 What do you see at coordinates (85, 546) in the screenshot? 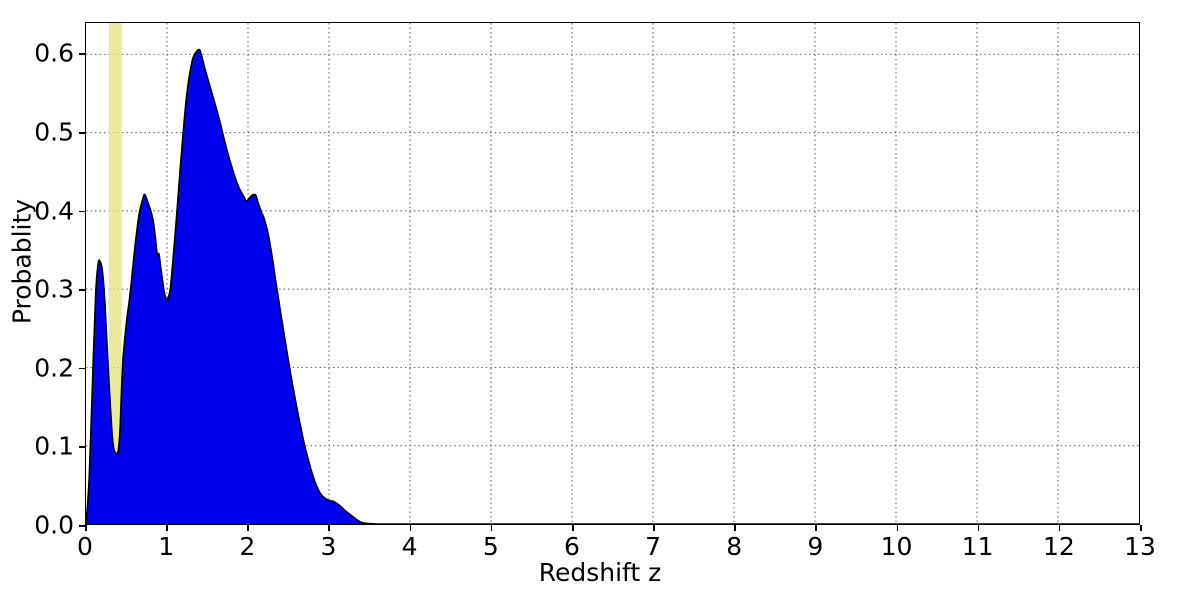
I see `x-tick-label-0: 0` at bounding box center [85, 546].